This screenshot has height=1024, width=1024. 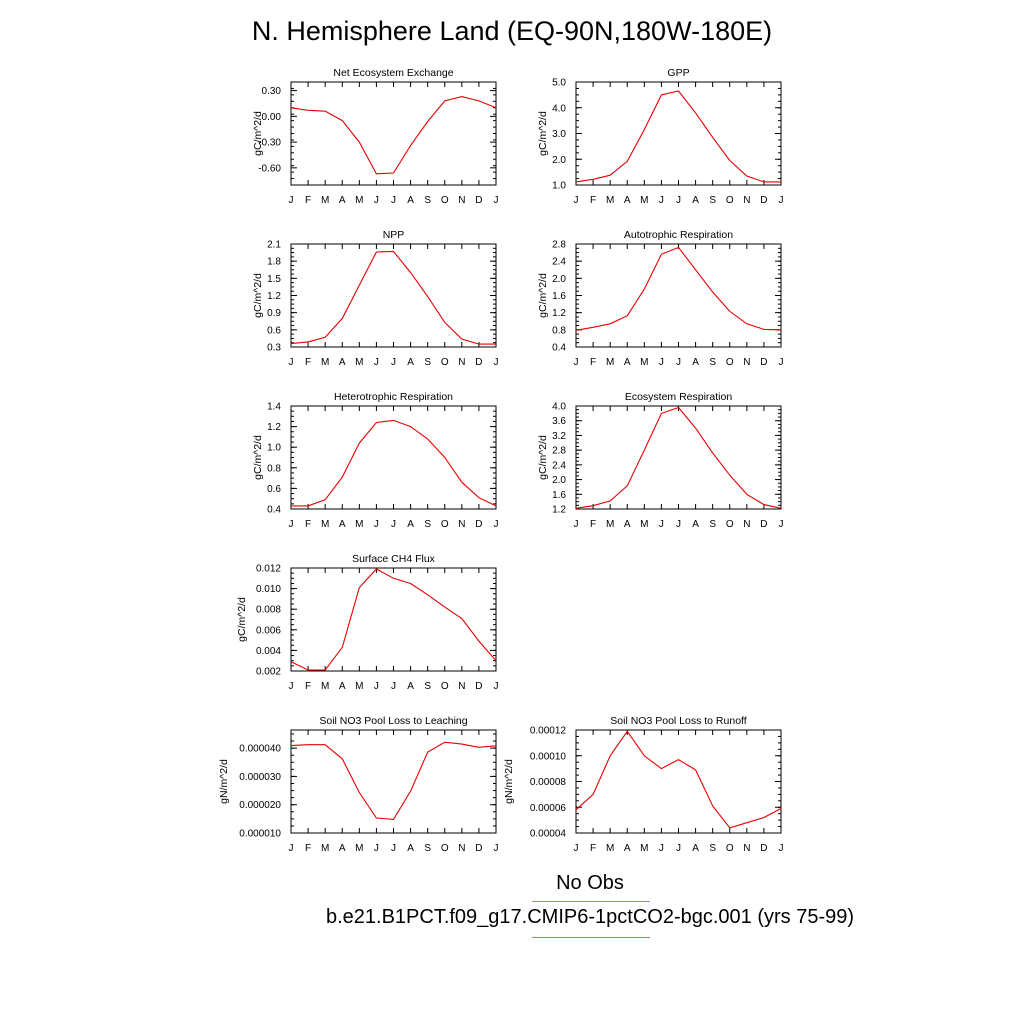 I want to click on panel-2-xtick-label: D, so click(x=763, y=200).